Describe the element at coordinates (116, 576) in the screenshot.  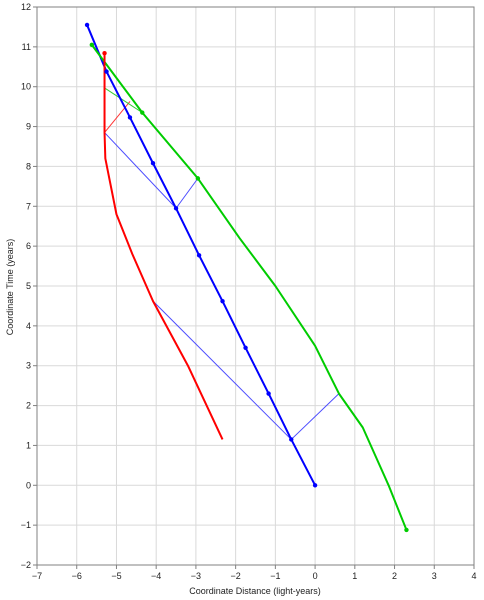
I see `x-tick-label: −5` at that location.